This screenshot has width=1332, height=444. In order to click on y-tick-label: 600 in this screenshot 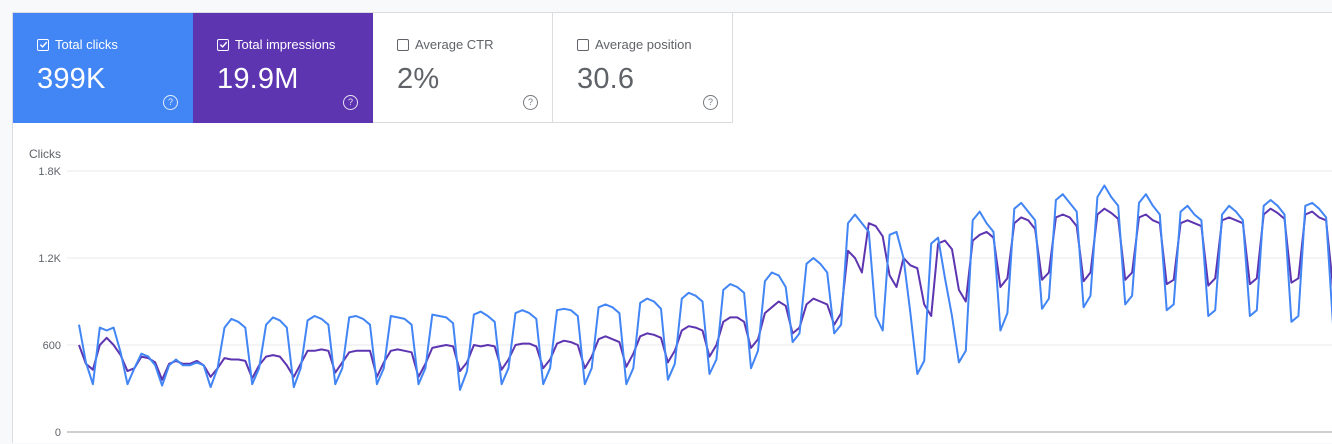, I will do `click(52, 346)`.